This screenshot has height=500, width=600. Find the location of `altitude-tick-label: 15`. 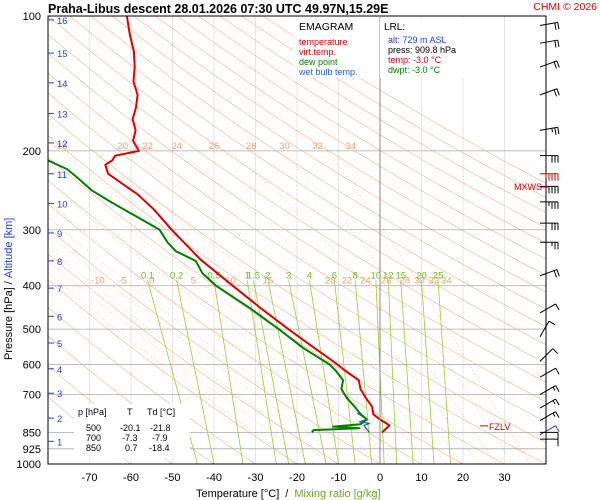

altitude-tick-label: 15 is located at coordinates (62, 54).